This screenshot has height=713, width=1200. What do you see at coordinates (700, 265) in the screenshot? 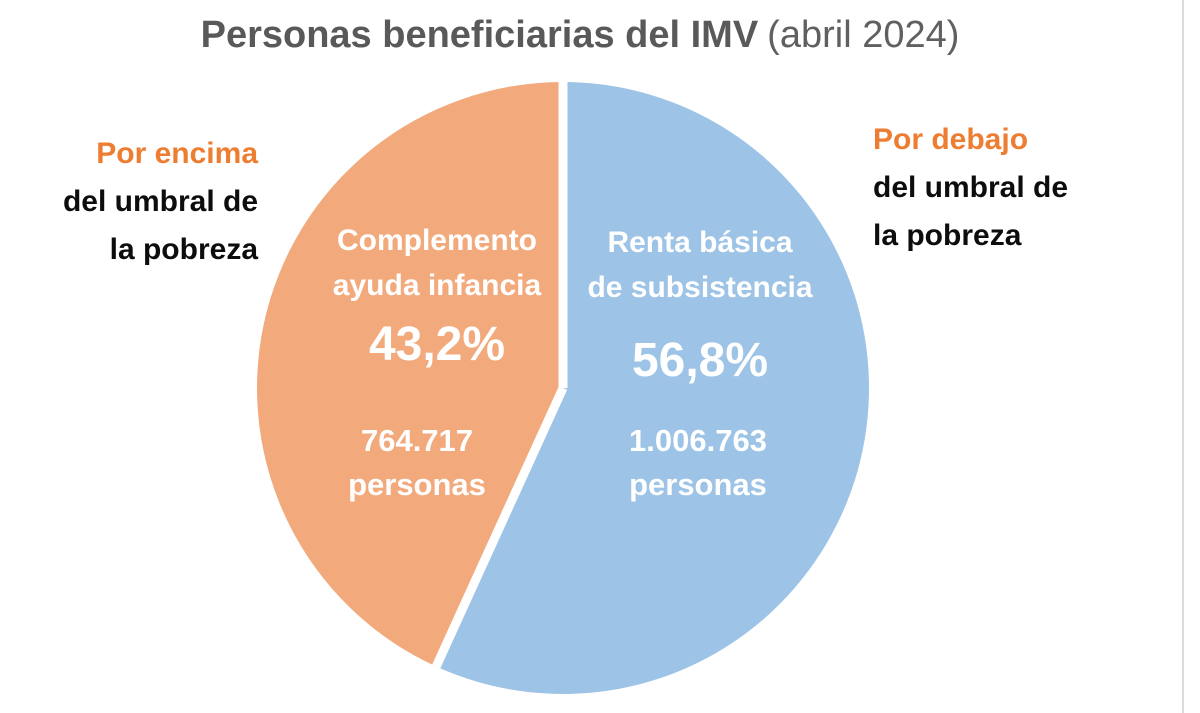
I see `blue-slice-label: Renta básica de subsistencia` at bounding box center [700, 265].